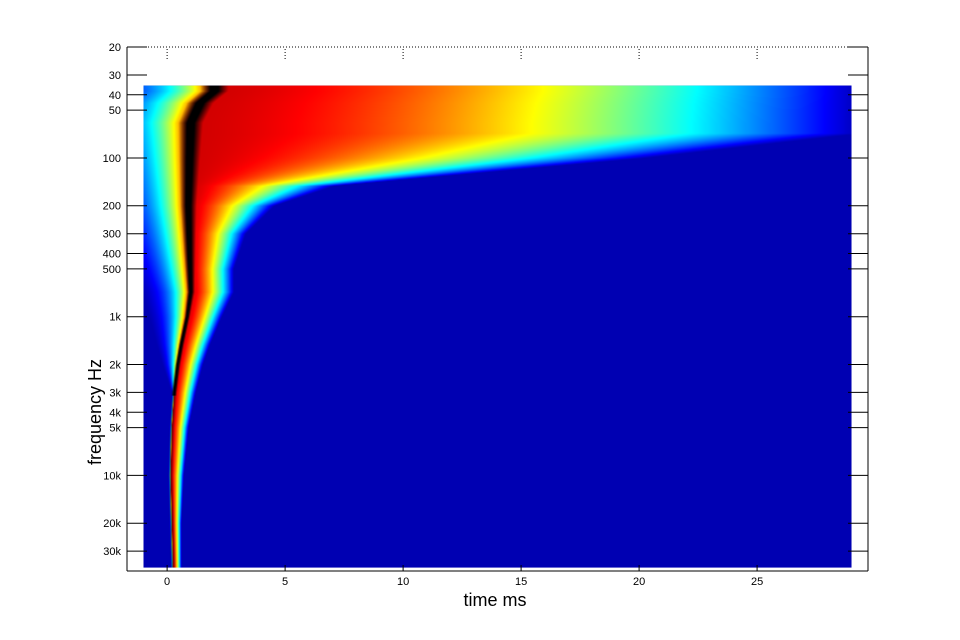  I want to click on x-tick-label: 5, so click(285, 582).